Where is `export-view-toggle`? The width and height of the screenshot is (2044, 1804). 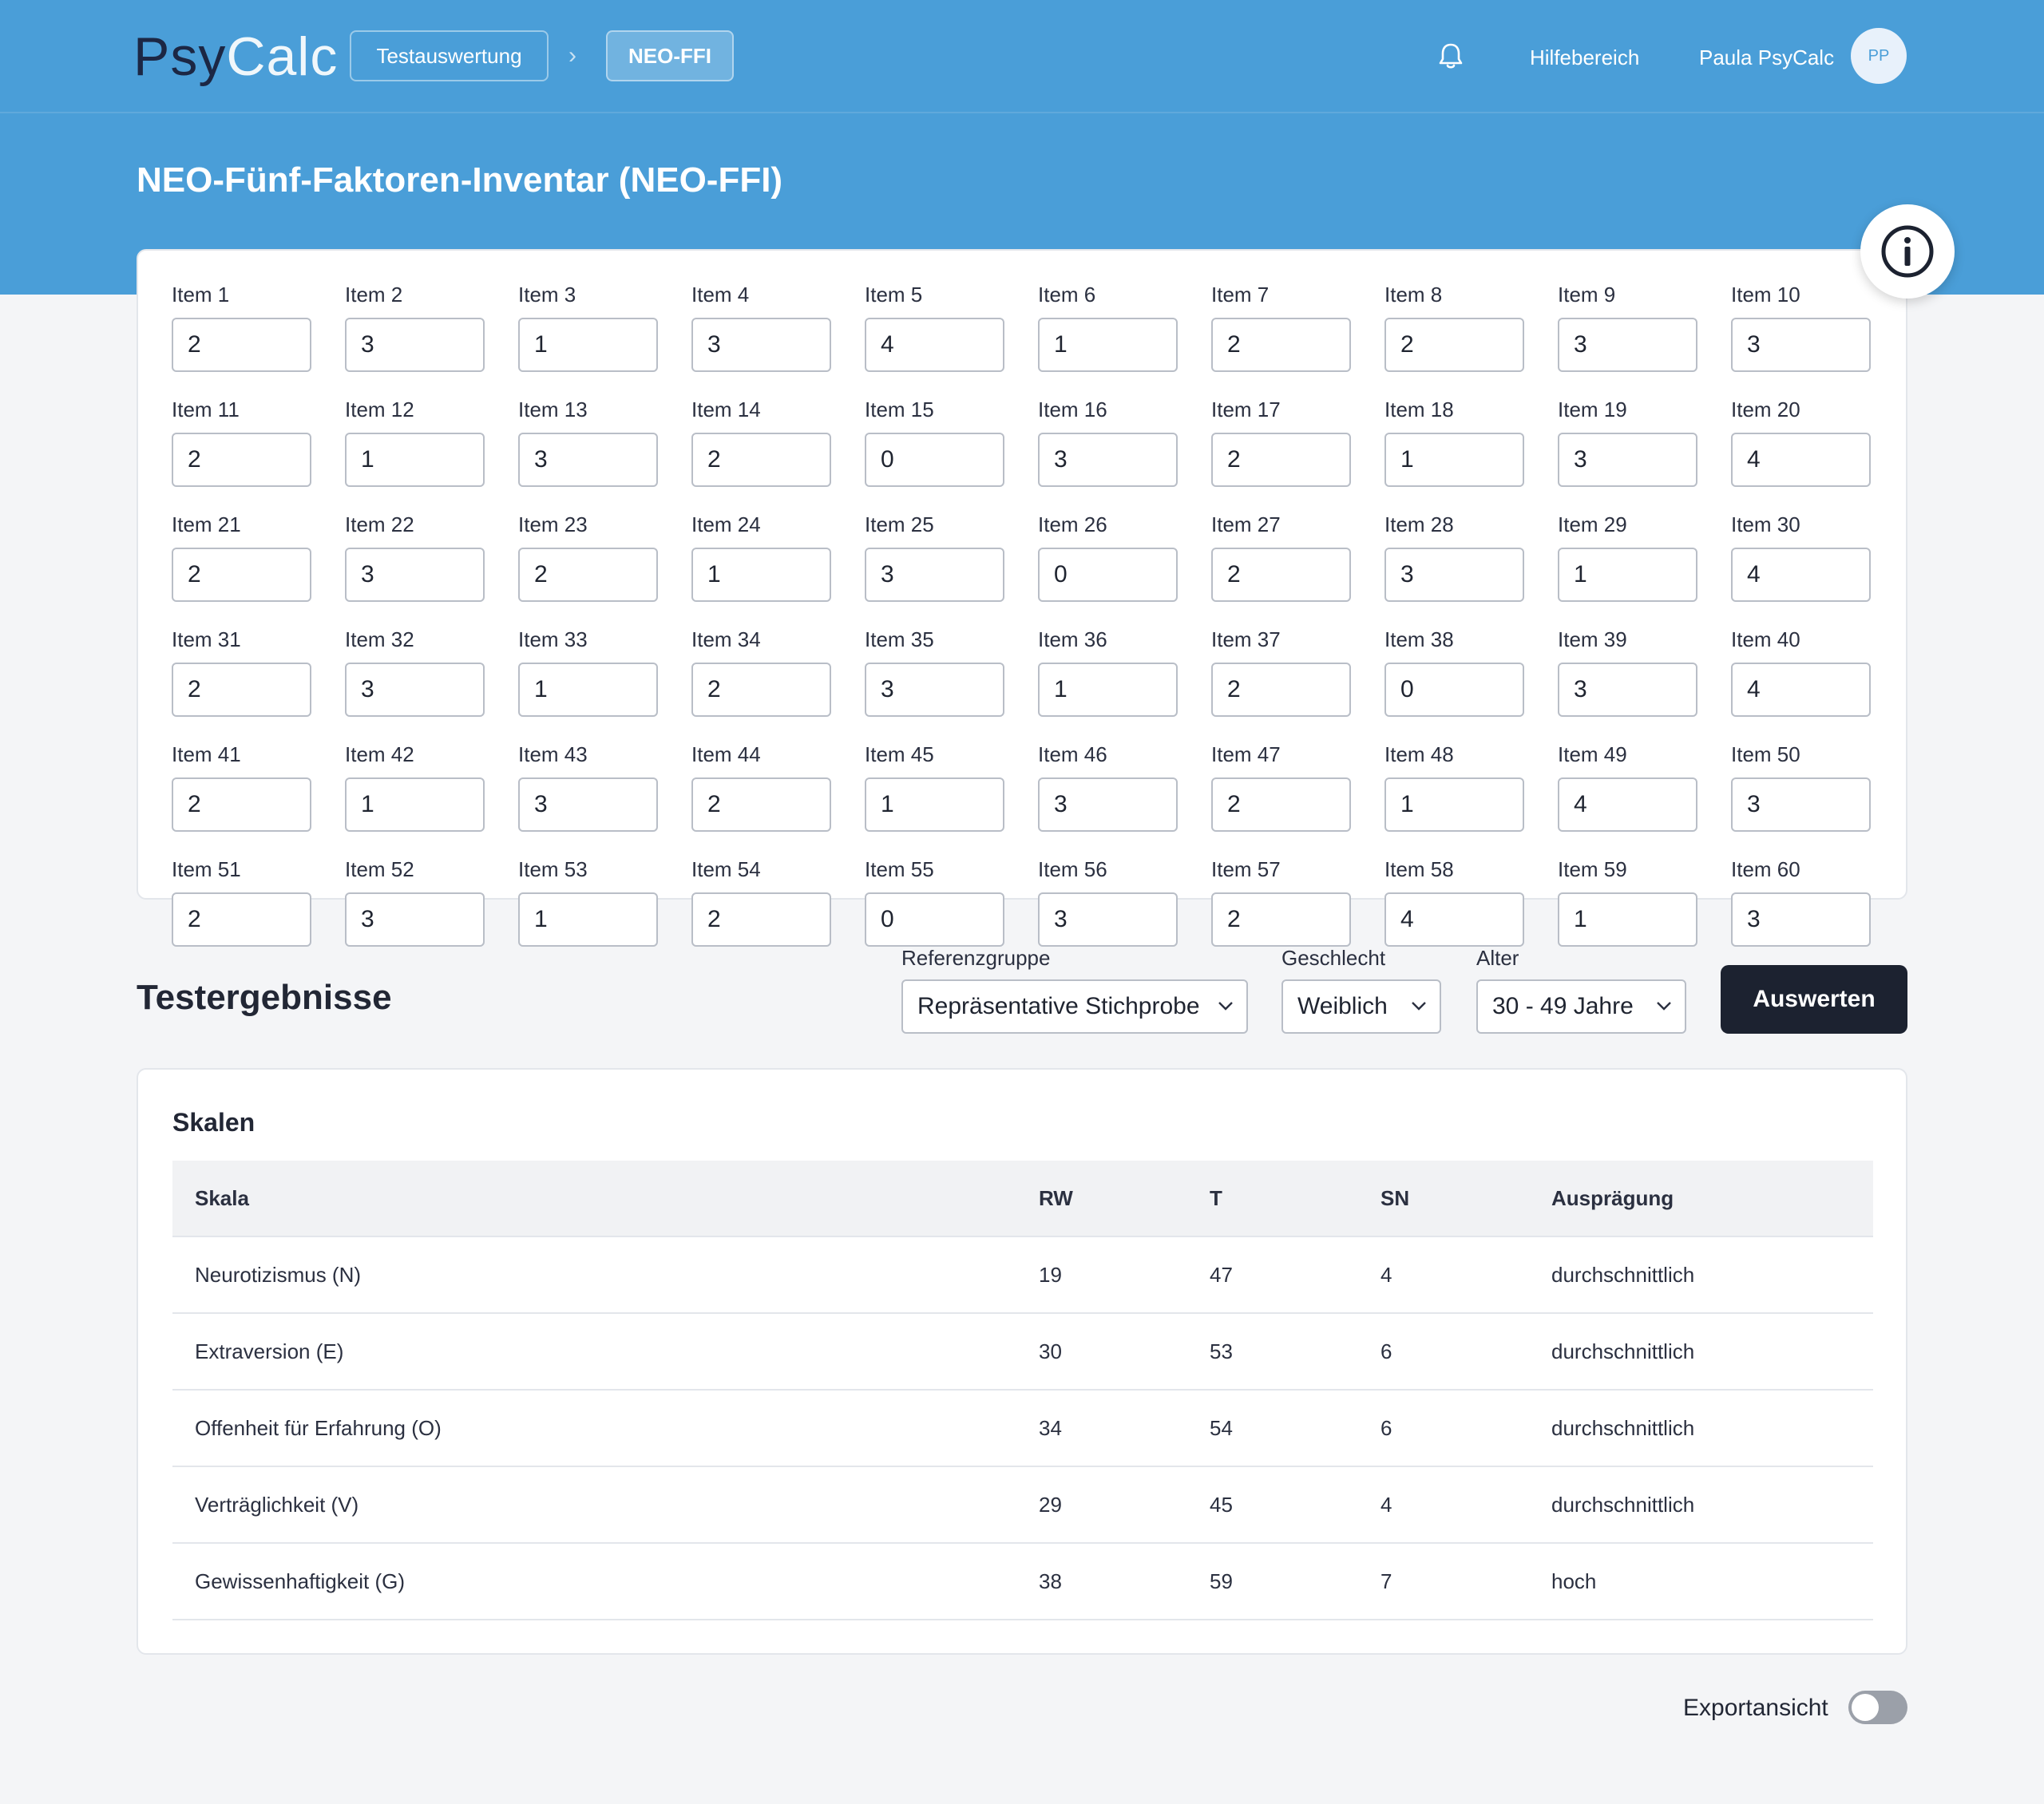
export-view-toggle is located at coordinates (1877, 1707).